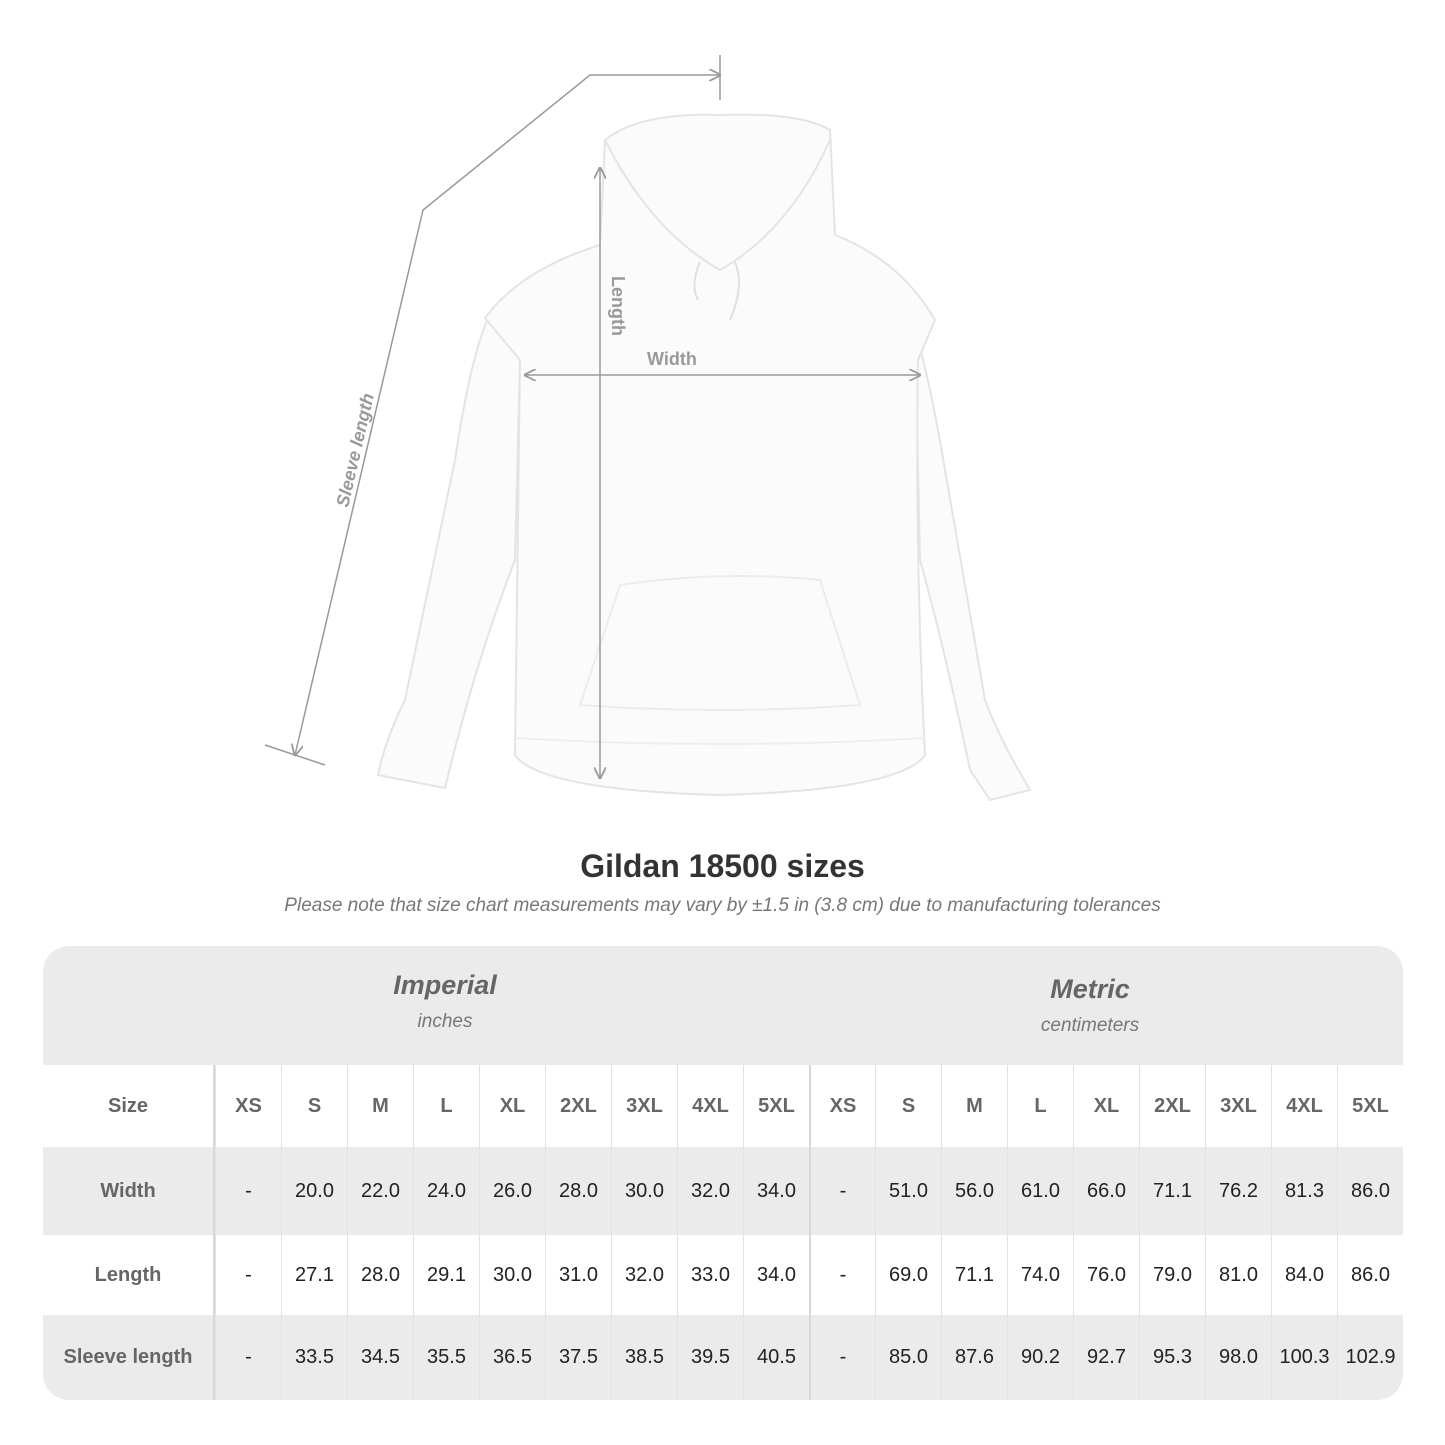  I want to click on table-cell: 35.5, so click(446, 1357).